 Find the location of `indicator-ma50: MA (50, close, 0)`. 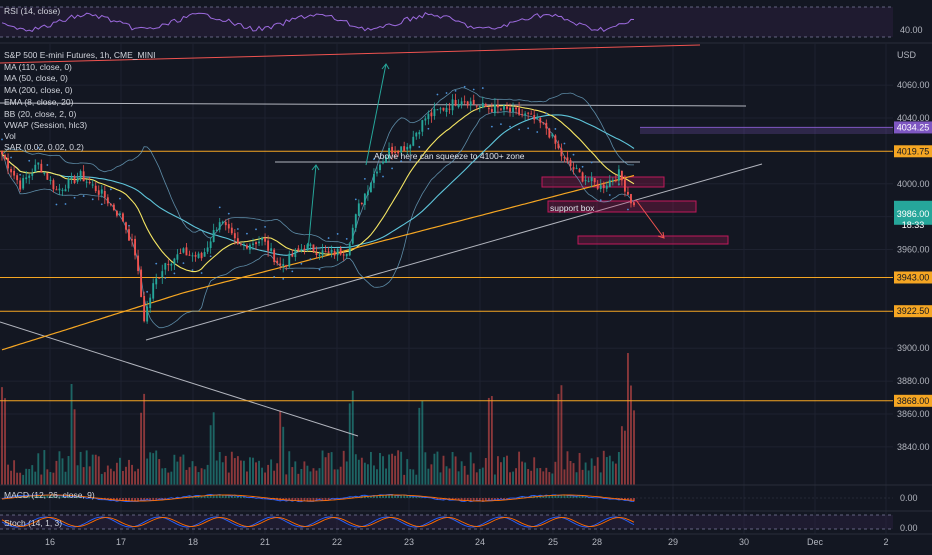

indicator-ma50: MA (50, close, 0) is located at coordinates (36, 78).